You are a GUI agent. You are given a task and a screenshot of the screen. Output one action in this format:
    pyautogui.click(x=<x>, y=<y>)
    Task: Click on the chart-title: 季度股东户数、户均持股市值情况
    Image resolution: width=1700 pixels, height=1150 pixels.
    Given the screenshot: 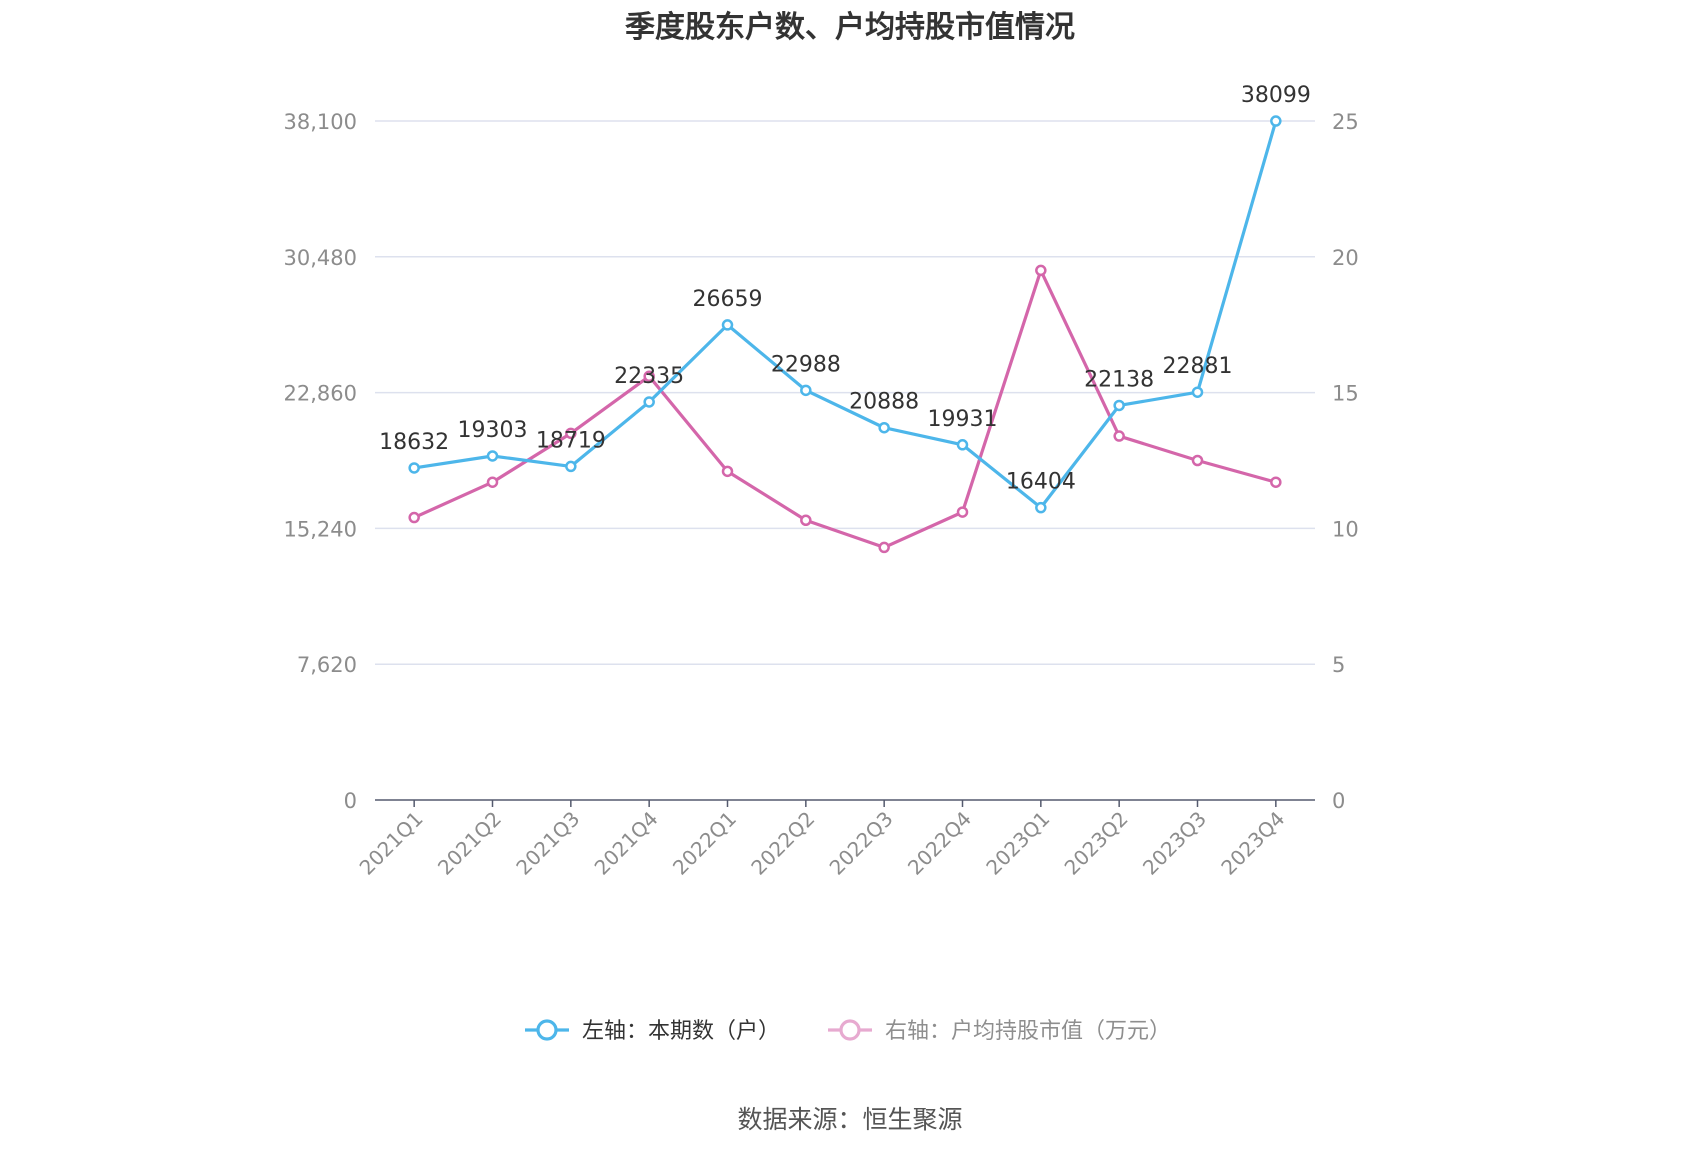 What is the action you would take?
    pyautogui.click(x=850, y=27)
    